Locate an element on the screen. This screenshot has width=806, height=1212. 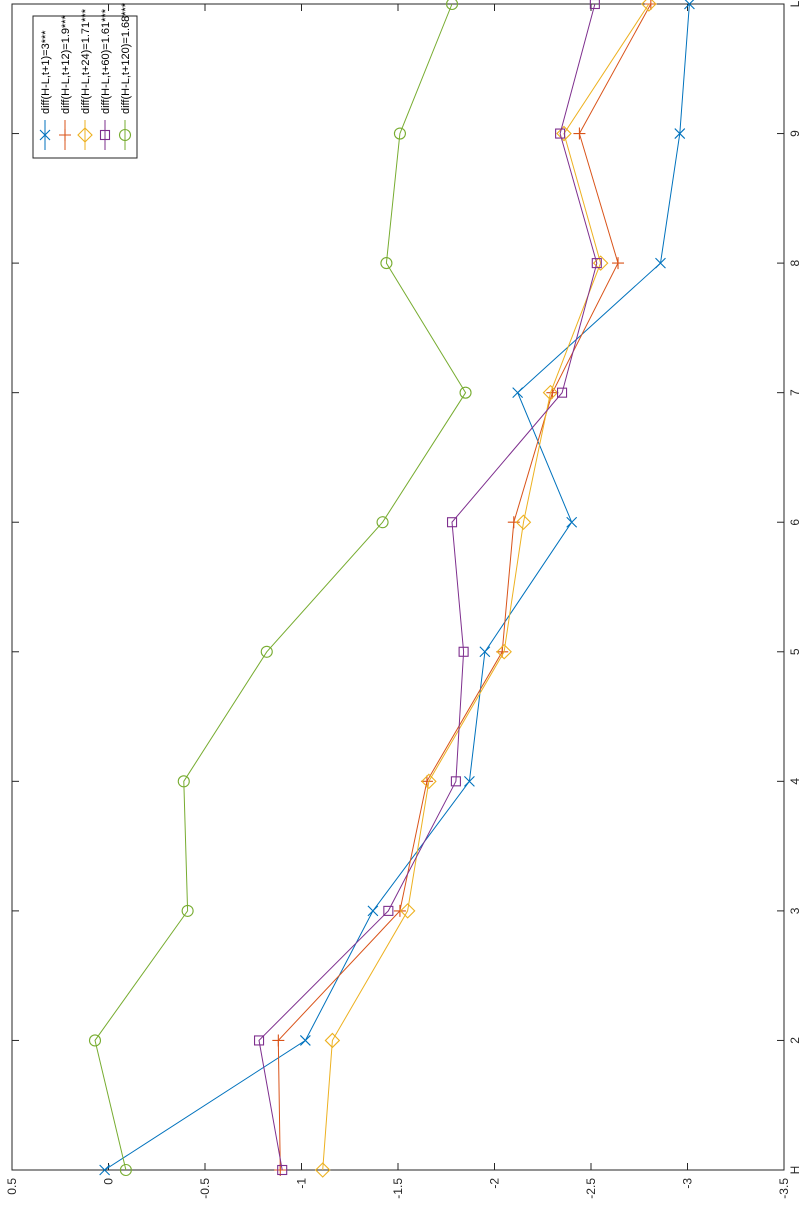
legend-label: diff(H-L,t+12)=1.9*** is located at coordinates (66, 64).